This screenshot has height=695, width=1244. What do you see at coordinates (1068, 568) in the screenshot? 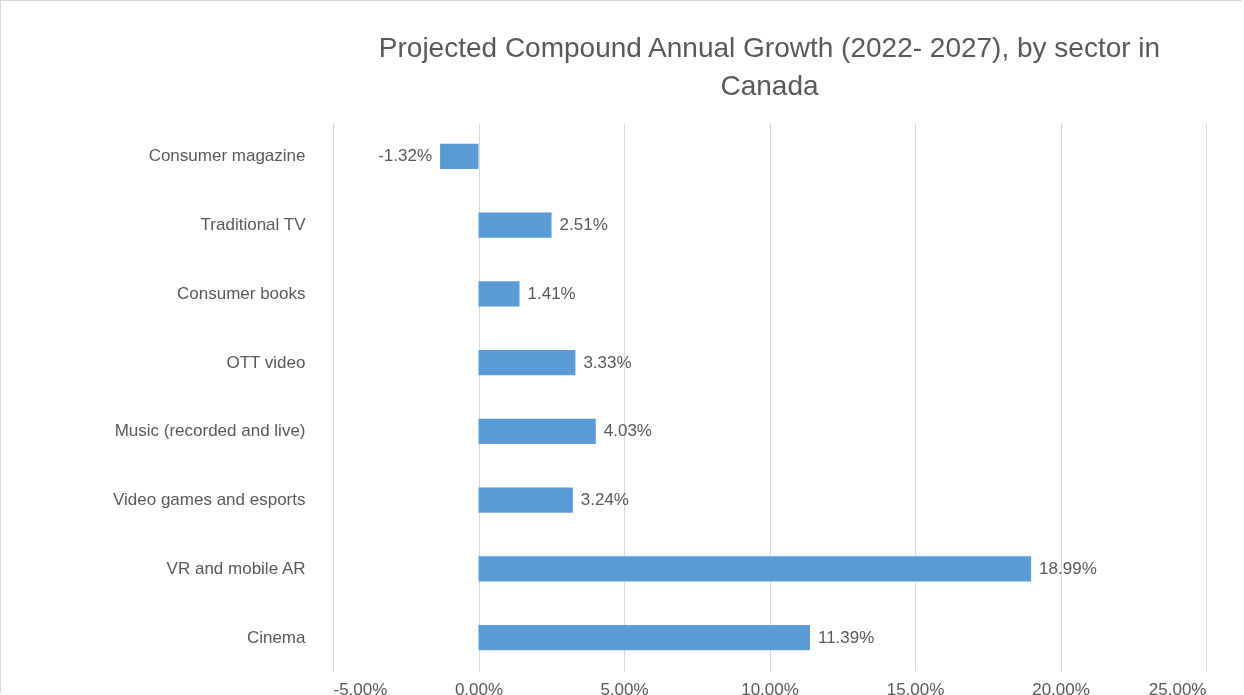
I see `data-label: 18.99%` at bounding box center [1068, 568].